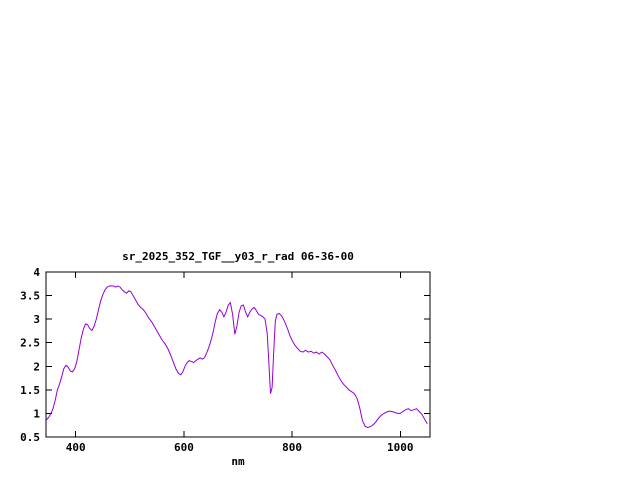 This screenshot has width=640, height=480. What do you see at coordinates (30, 390) in the screenshot?
I see `y-tick-label: 1.5` at bounding box center [30, 390].